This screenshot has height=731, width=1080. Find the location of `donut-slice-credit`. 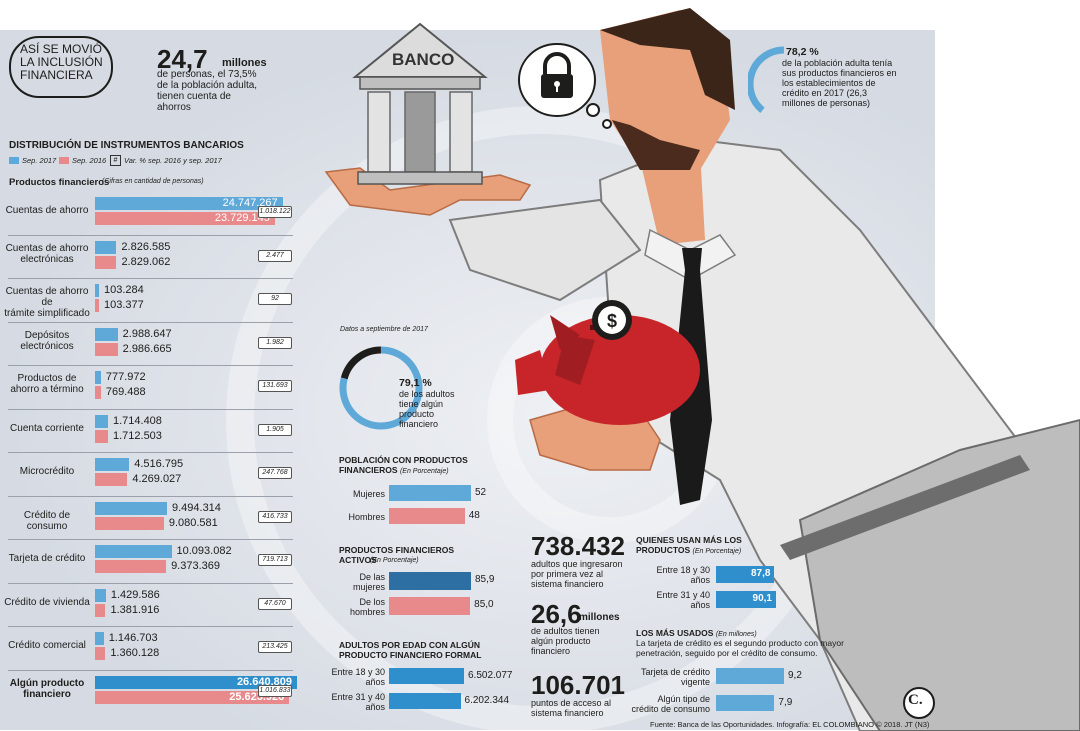

donut-slice-credit is located at coordinates (766, 80).